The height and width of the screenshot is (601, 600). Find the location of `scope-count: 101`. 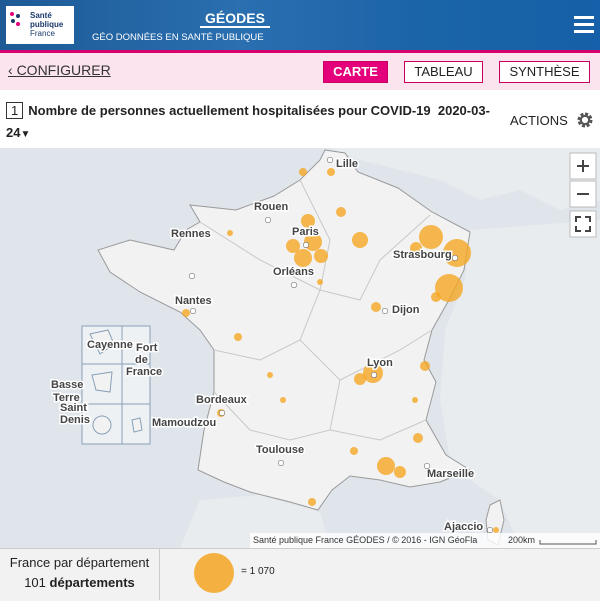

scope-count: 101 is located at coordinates (35, 582).